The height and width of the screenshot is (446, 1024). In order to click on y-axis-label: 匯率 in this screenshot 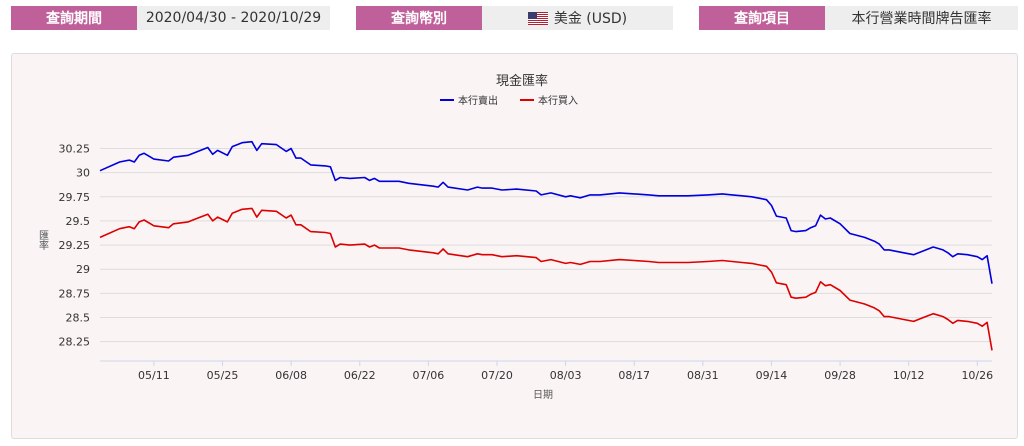, I will do `click(43, 240)`.